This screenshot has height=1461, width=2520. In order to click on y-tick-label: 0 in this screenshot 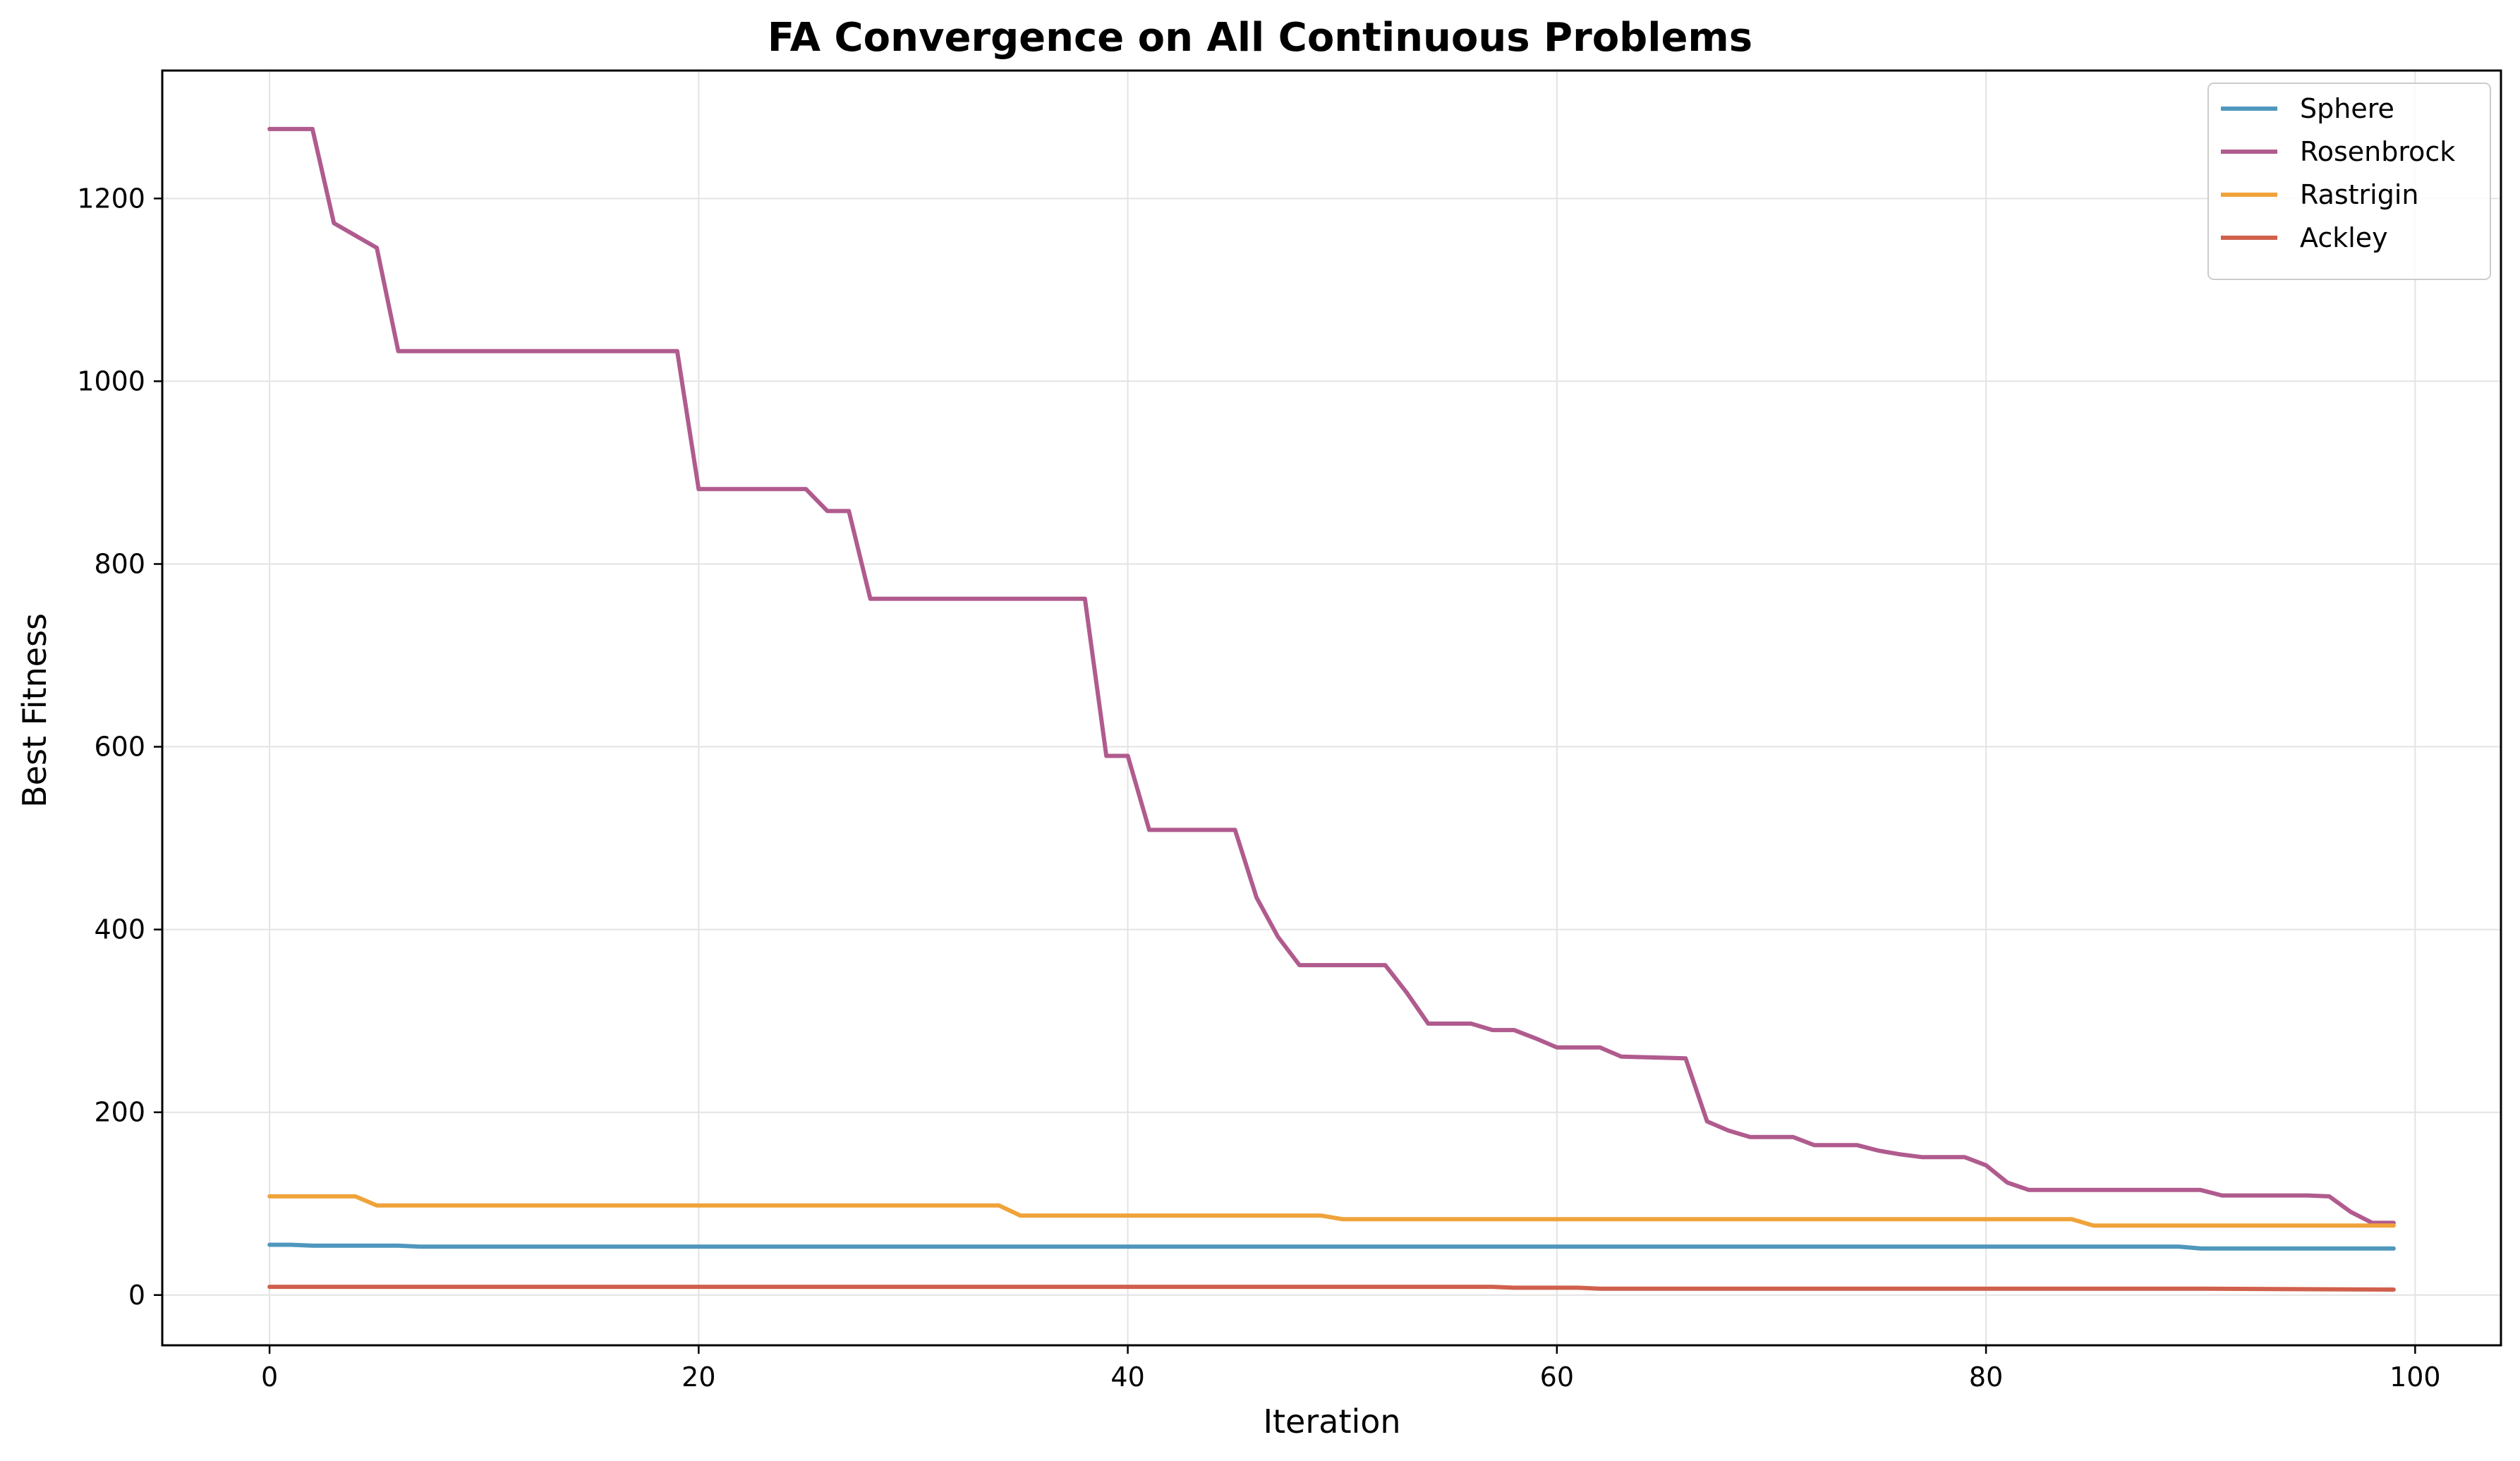, I will do `click(137, 1295)`.